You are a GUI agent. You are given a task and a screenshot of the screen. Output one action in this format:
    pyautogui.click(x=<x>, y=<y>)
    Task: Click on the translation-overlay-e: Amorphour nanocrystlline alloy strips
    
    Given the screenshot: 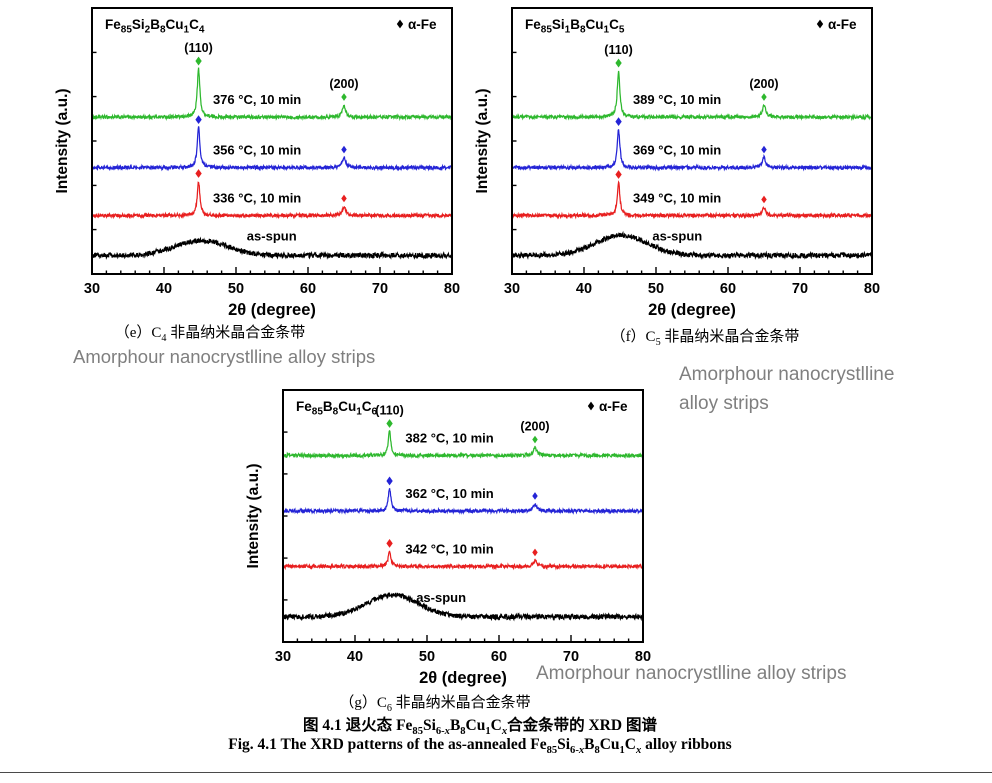 What is the action you would take?
    pyautogui.click(x=224, y=356)
    